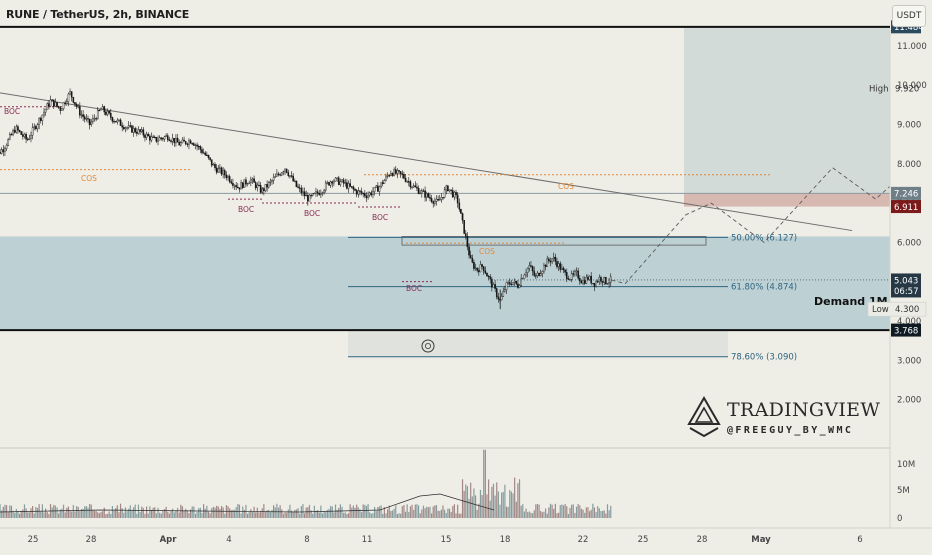 The height and width of the screenshot is (555, 932). Describe the element at coordinates (787, 116) in the screenshot. I see `target-zone` at that location.